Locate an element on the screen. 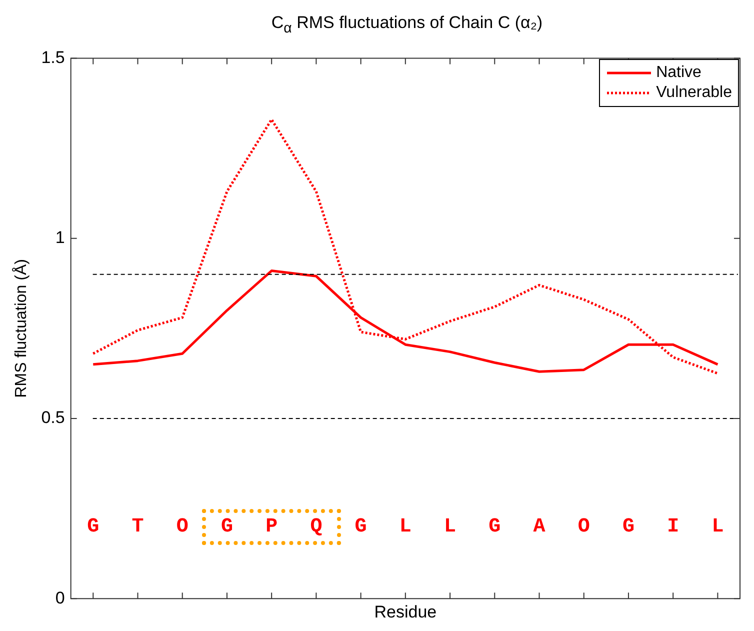 The image size is (754, 631). legend-label: Native is located at coordinates (679, 73).